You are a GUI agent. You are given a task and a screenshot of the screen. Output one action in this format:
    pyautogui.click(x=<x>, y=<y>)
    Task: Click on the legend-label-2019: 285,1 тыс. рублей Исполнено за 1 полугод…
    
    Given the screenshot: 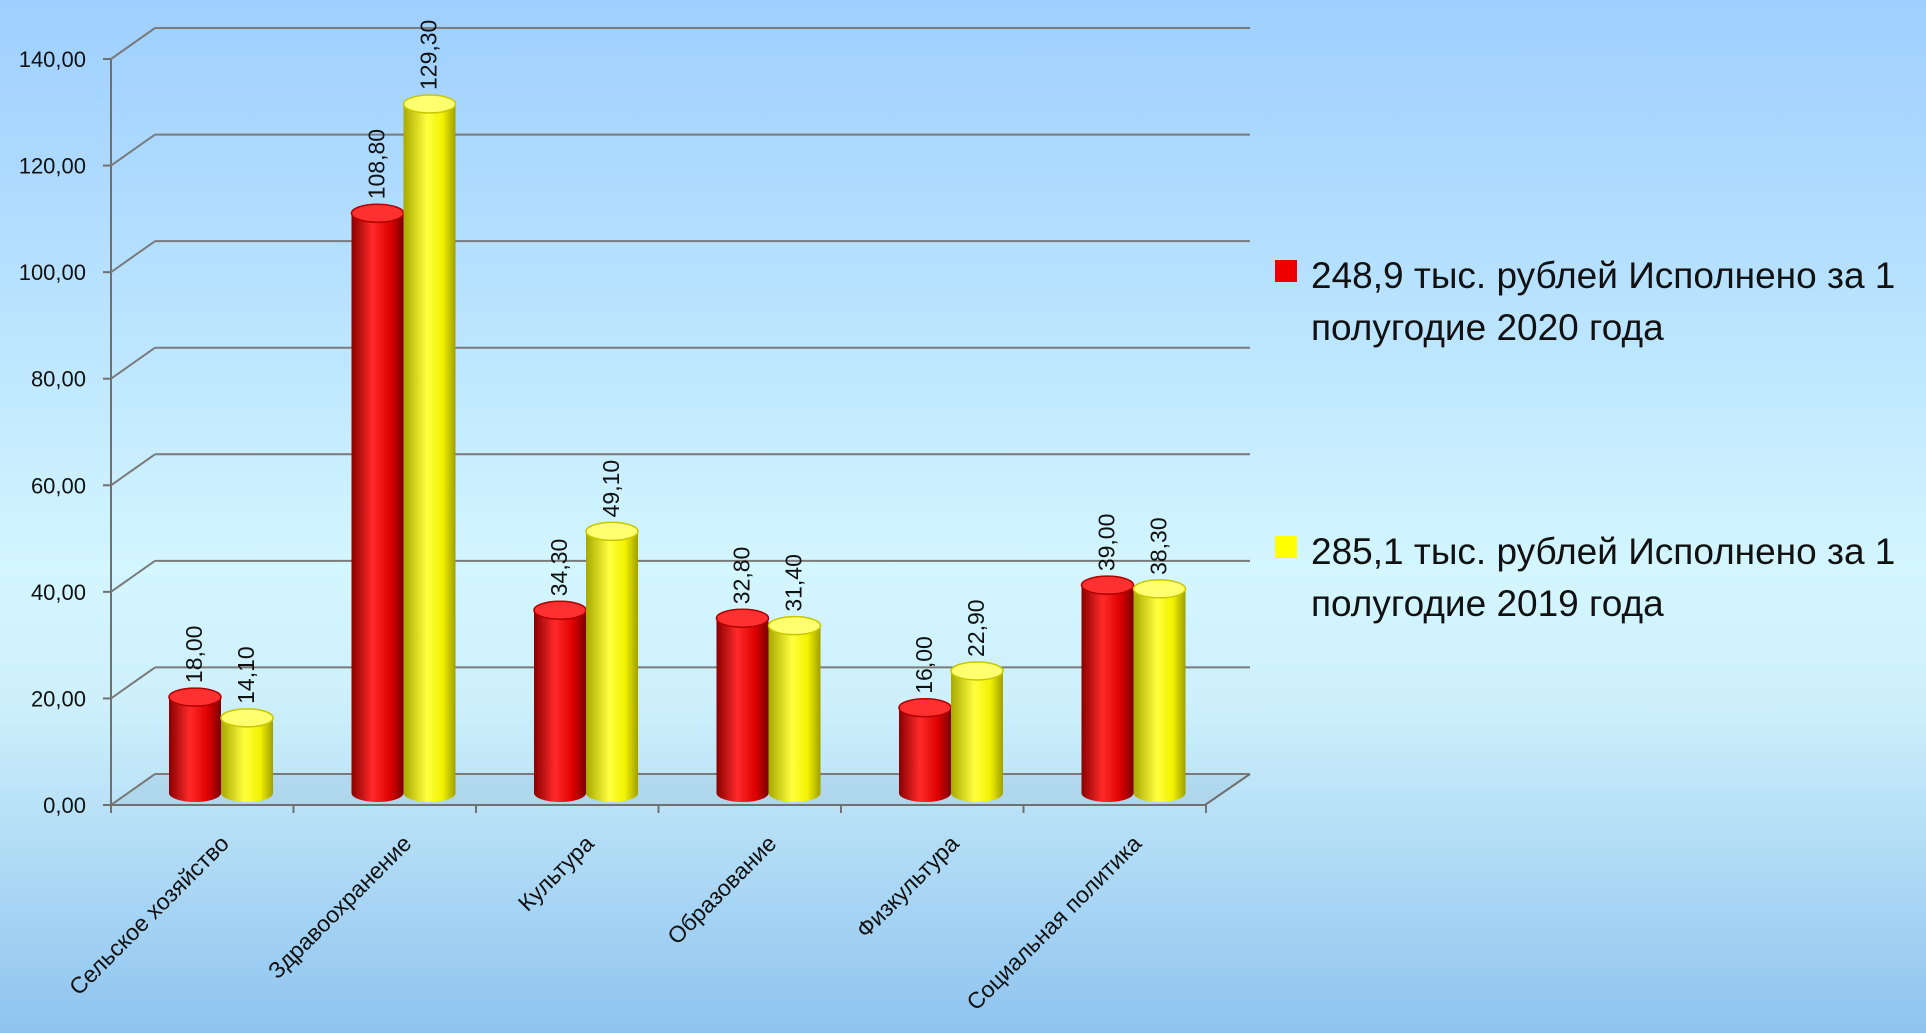 What is the action you would take?
    pyautogui.click(x=1603, y=577)
    